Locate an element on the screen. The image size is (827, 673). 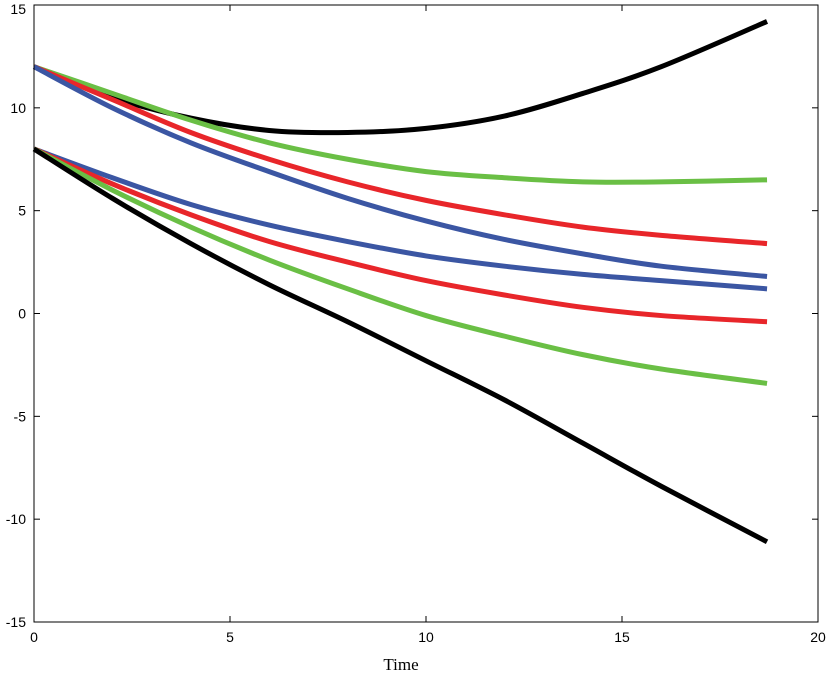
x-tick-label: 5 is located at coordinates (230, 637).